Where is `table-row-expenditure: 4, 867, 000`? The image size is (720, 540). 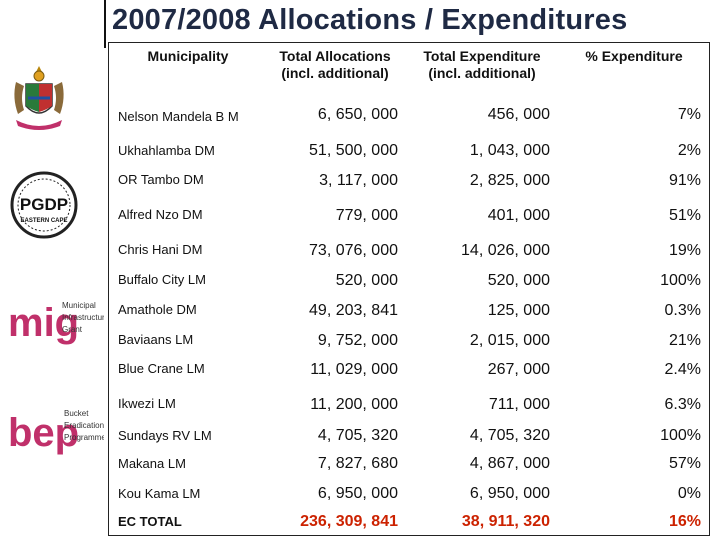 table-row-expenditure: 4, 867, 000 is located at coordinates (509, 463).